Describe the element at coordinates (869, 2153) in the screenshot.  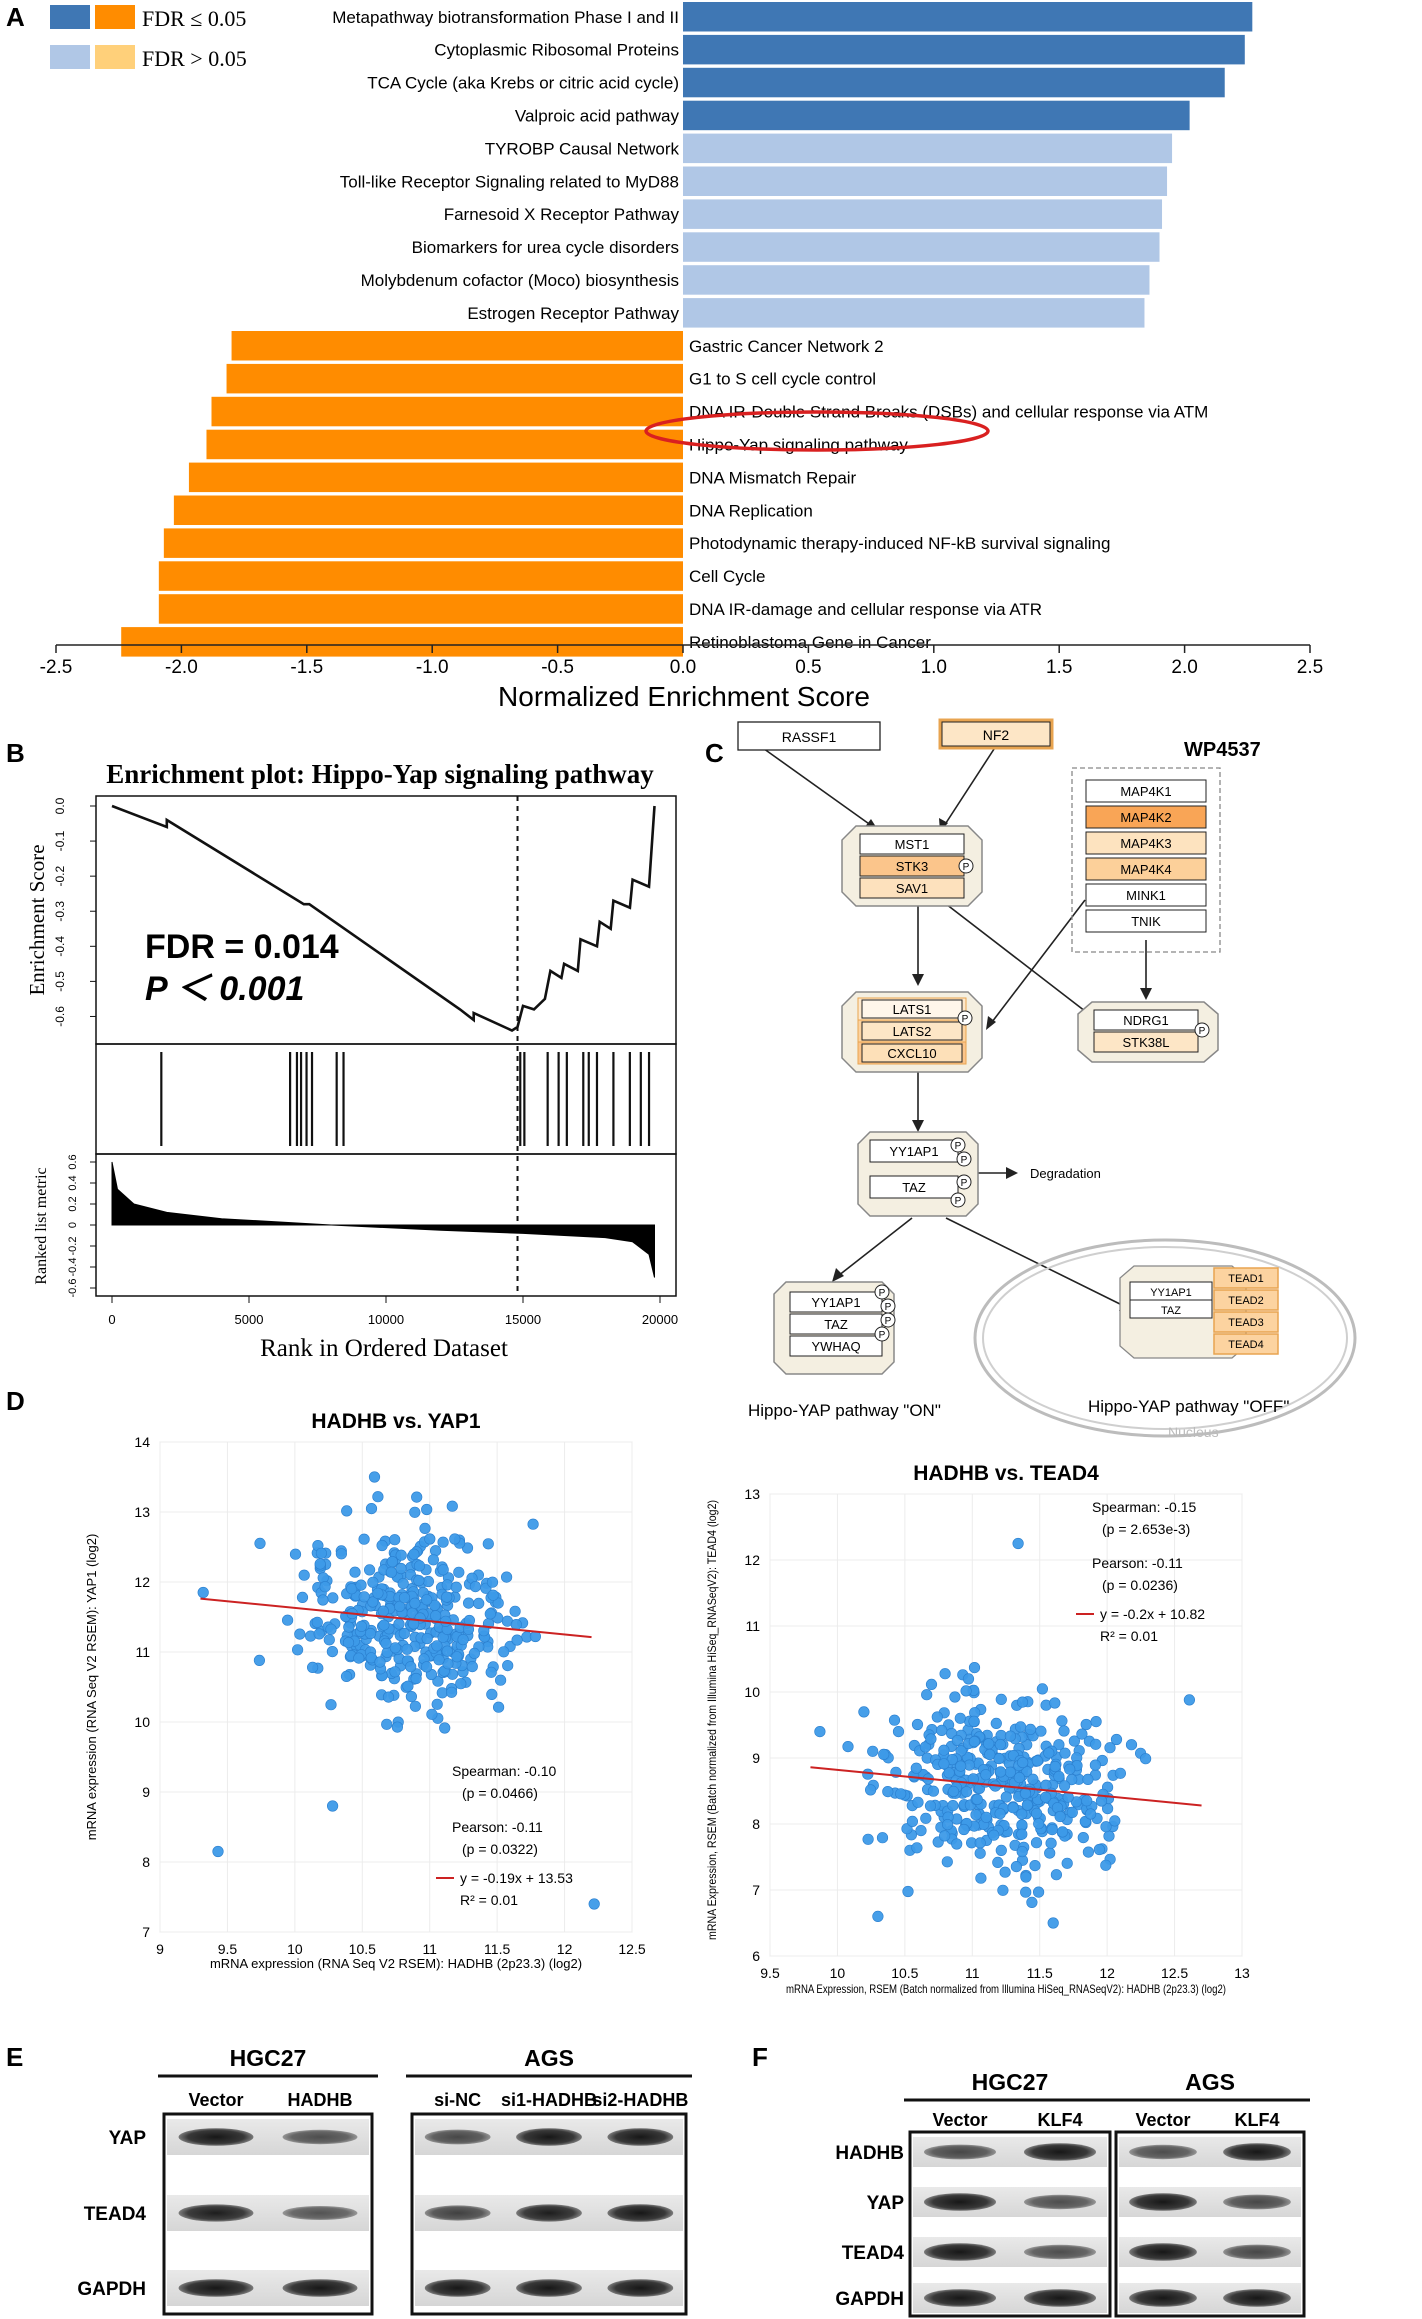
I see `blot-row-label: HADHB` at that location.